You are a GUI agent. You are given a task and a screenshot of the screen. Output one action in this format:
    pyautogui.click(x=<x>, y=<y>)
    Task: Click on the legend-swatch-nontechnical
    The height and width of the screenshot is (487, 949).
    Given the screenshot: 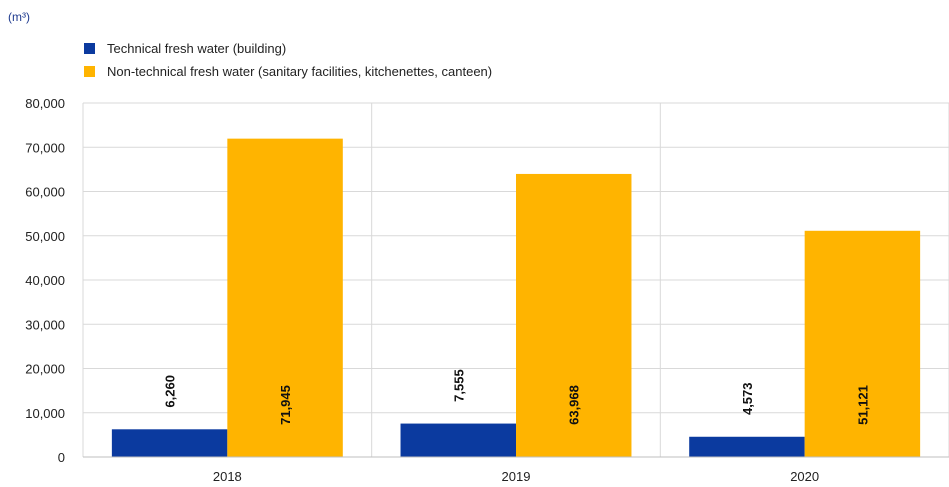 What is the action you would take?
    pyautogui.click(x=89, y=71)
    